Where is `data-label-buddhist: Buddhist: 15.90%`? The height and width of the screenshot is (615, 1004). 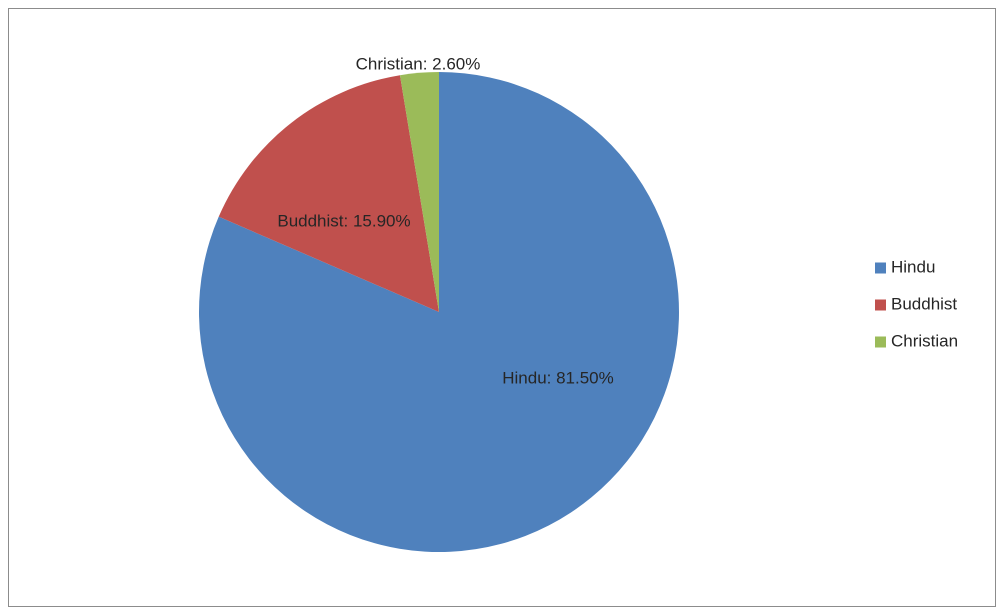 data-label-buddhist: Buddhist: 15.90% is located at coordinates (343, 220).